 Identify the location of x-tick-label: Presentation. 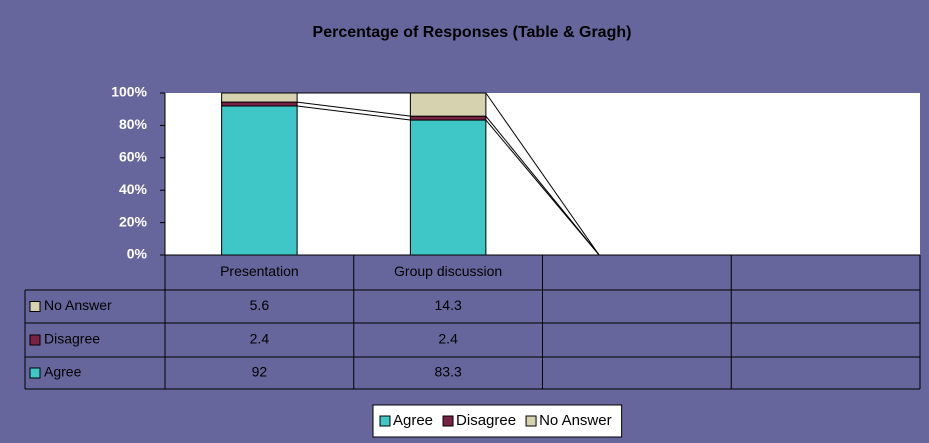
(259, 271).